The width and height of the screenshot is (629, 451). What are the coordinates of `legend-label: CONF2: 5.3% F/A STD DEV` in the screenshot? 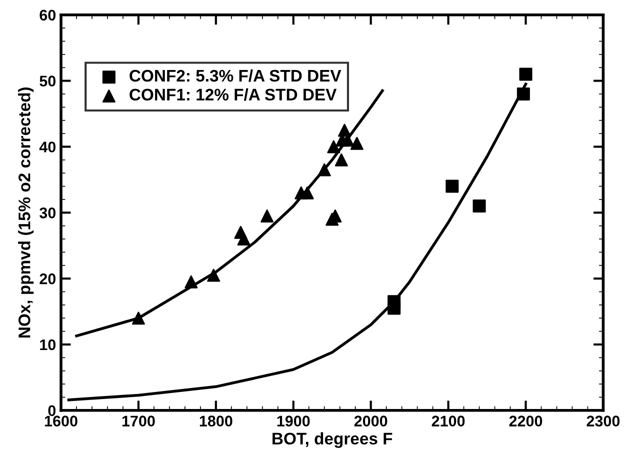 It's located at (236, 75).